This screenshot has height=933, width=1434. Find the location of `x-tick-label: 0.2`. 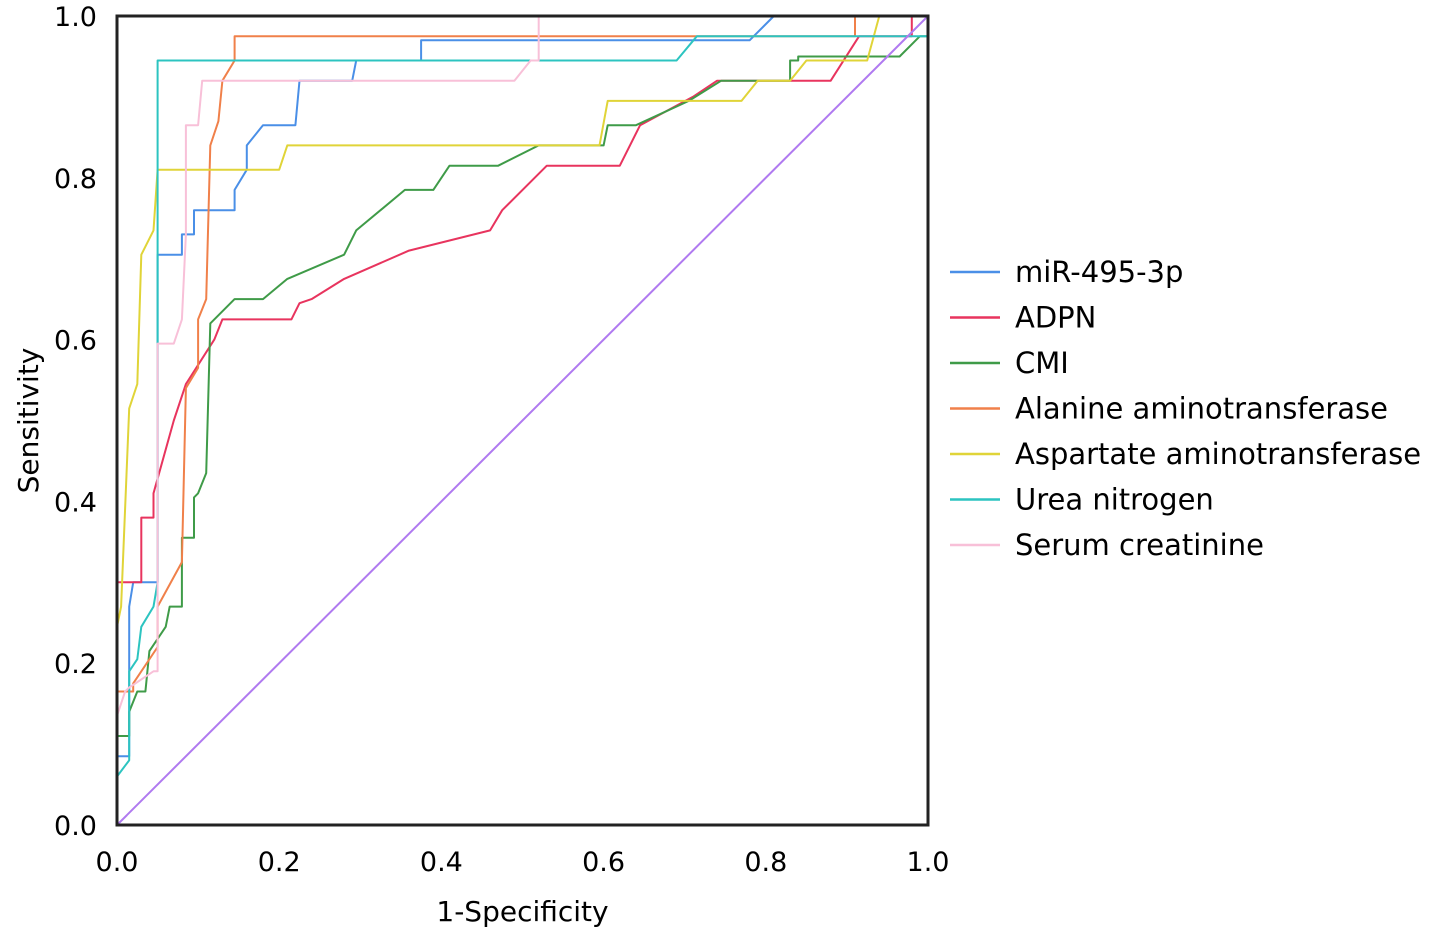

x-tick-label: 0.2 is located at coordinates (279, 862).